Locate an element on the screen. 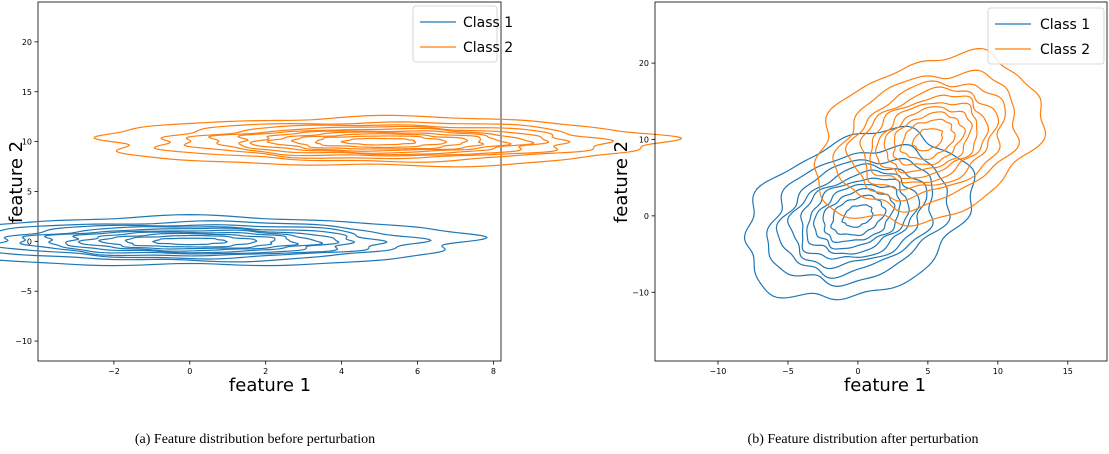  x-tick-label: 15 is located at coordinates (1068, 371).